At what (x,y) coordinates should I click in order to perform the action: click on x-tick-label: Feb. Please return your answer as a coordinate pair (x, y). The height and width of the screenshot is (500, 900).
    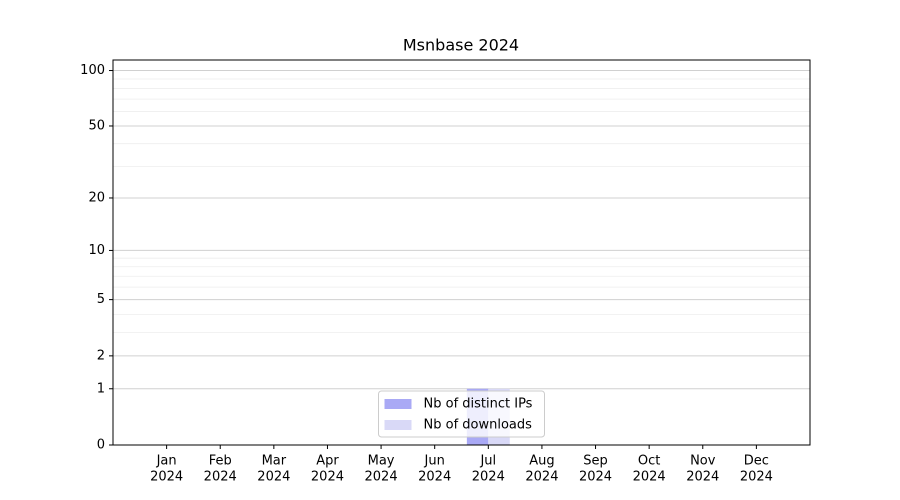
    Looking at the image, I should click on (220, 461).